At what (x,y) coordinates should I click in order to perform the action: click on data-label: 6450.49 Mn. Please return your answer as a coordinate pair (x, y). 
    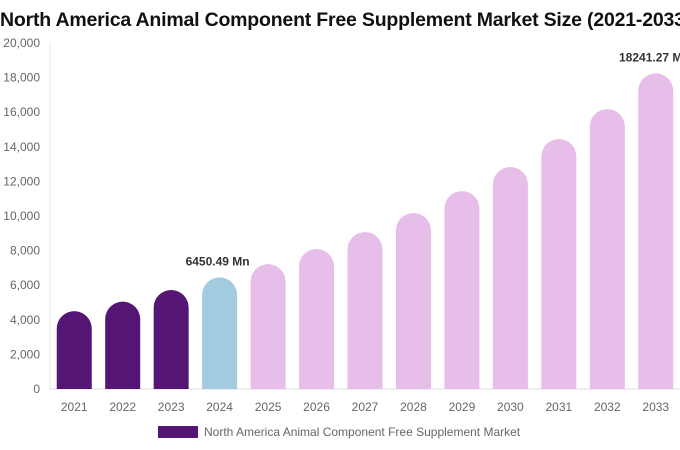
    Looking at the image, I should click on (218, 261).